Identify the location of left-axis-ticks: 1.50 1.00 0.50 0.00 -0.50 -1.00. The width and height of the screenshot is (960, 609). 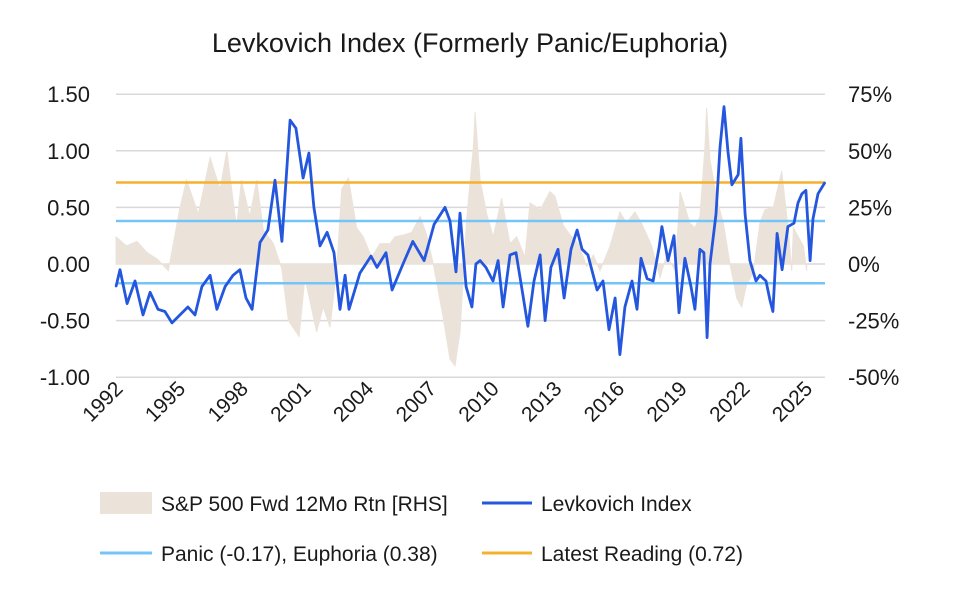
(65, 236).